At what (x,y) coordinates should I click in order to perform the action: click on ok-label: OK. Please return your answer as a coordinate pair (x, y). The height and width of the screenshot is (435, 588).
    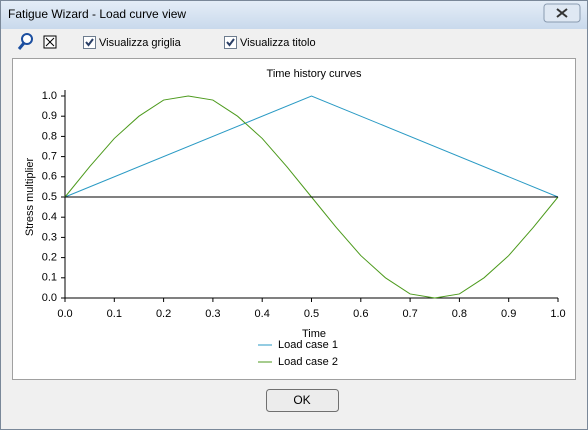
    Looking at the image, I should click on (301, 400).